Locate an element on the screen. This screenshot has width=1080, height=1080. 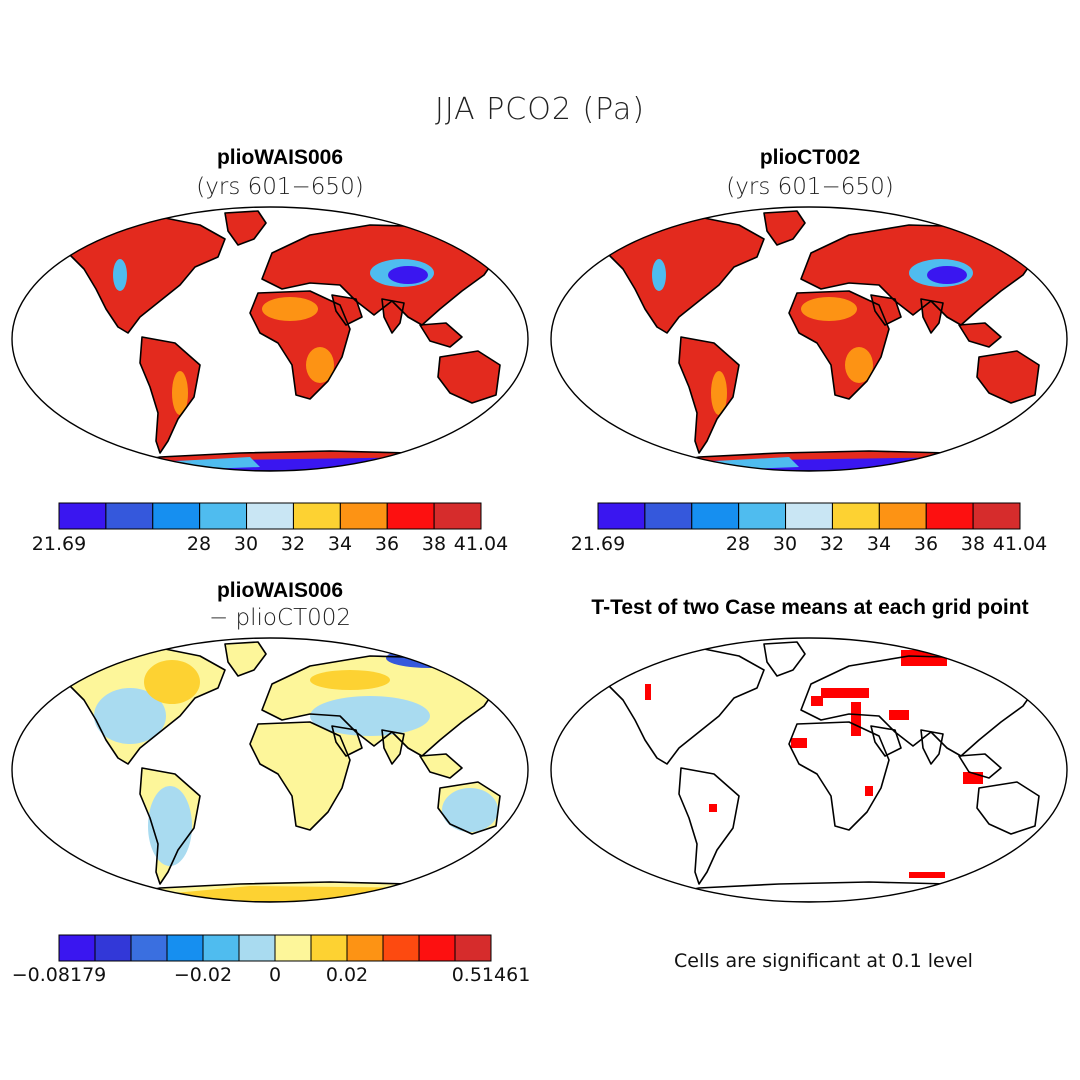
map-panel-ttest is located at coordinates (809, 770).